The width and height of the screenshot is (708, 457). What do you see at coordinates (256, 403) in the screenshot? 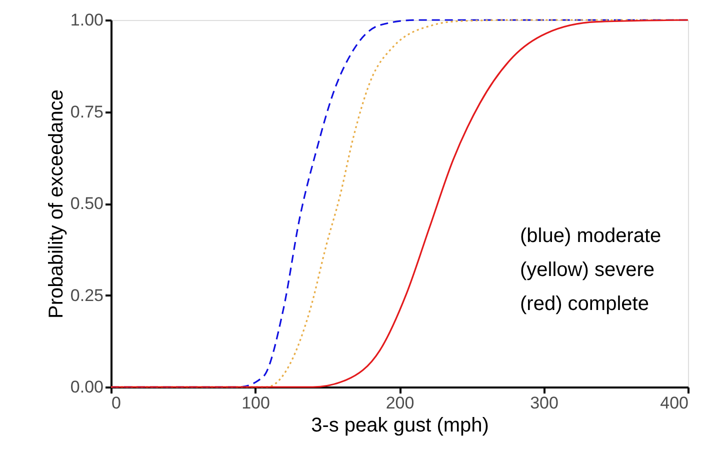
I see `x-tick-label: 100` at bounding box center [256, 403].